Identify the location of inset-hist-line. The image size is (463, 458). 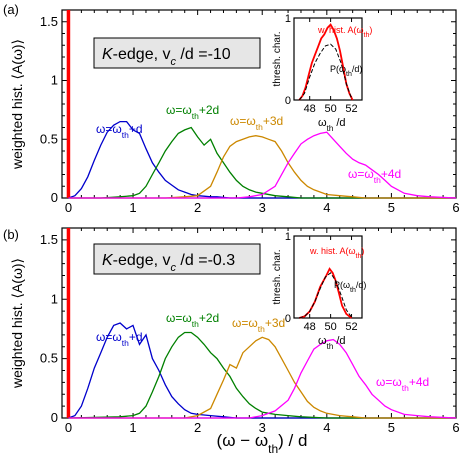
(326, 62).